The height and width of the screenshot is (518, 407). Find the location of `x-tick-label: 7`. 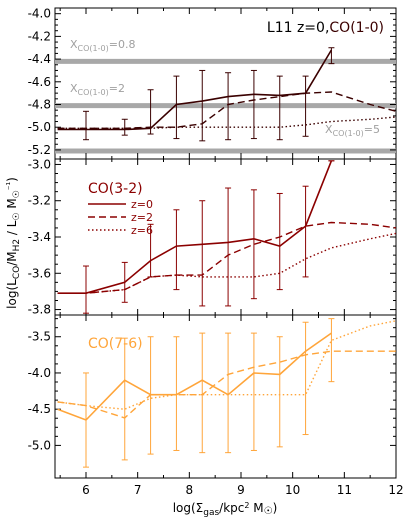

x-tick-label: 7 is located at coordinates (138, 490).